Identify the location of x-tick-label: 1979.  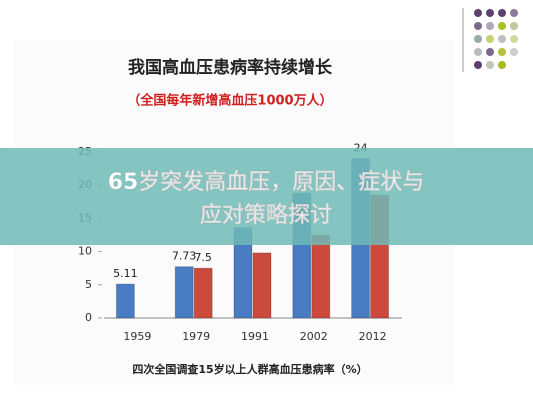
(196, 336).